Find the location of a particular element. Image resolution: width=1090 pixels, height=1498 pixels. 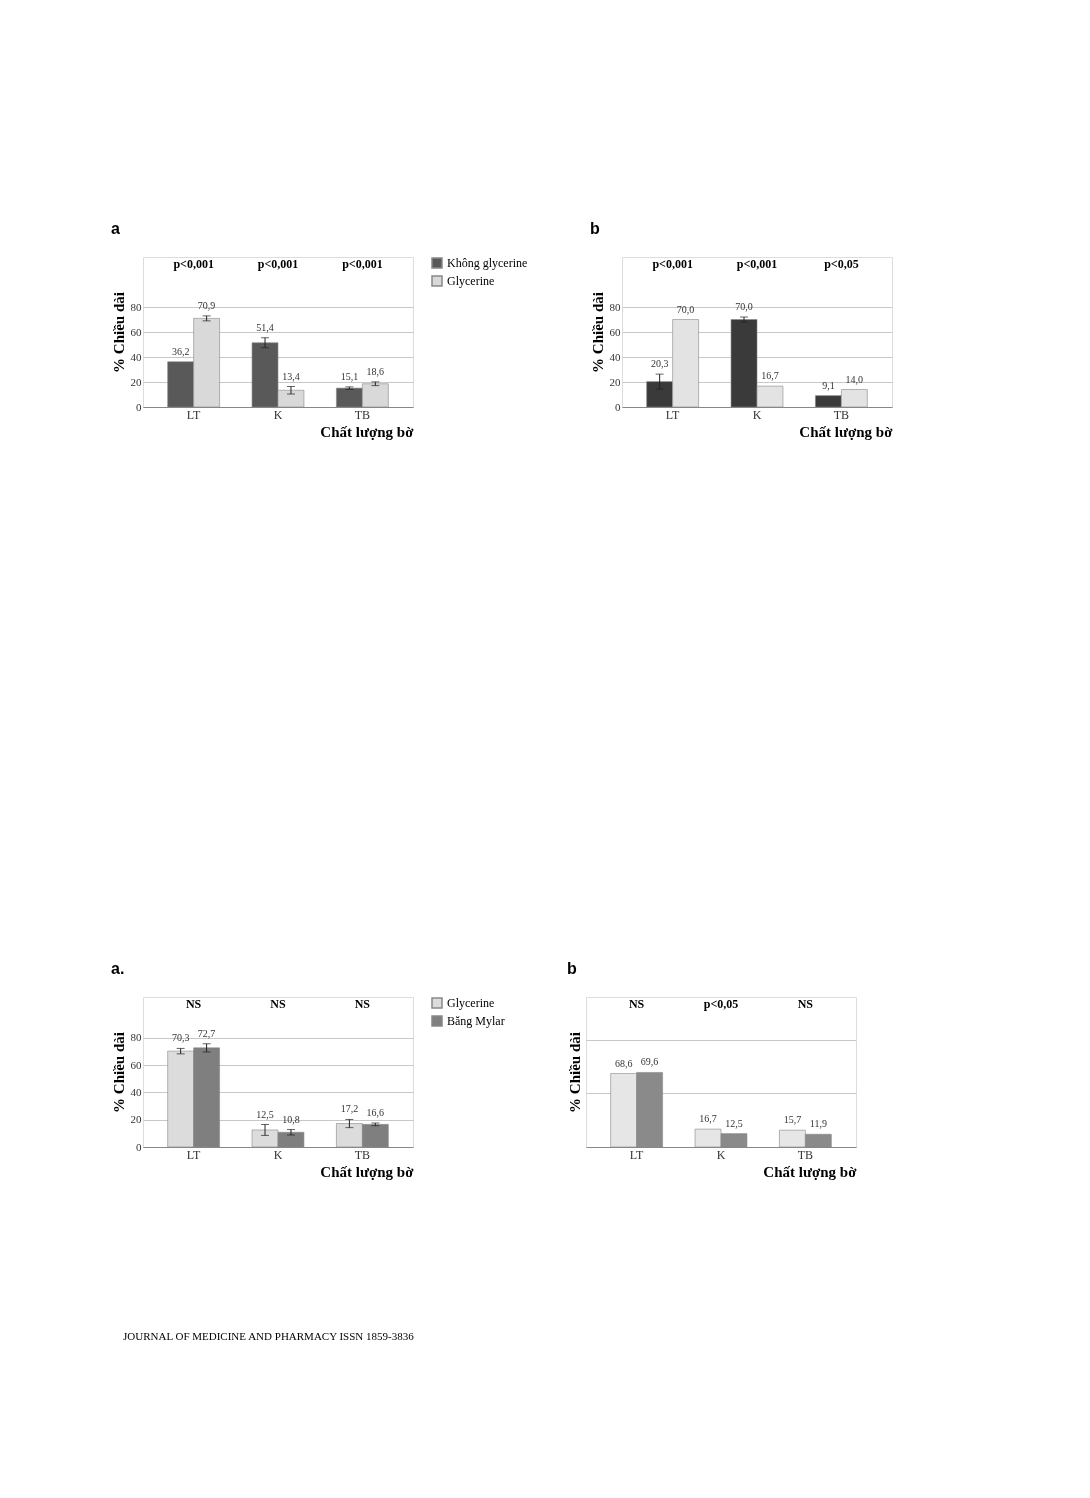

data-label: 20,3 is located at coordinates (659, 364).